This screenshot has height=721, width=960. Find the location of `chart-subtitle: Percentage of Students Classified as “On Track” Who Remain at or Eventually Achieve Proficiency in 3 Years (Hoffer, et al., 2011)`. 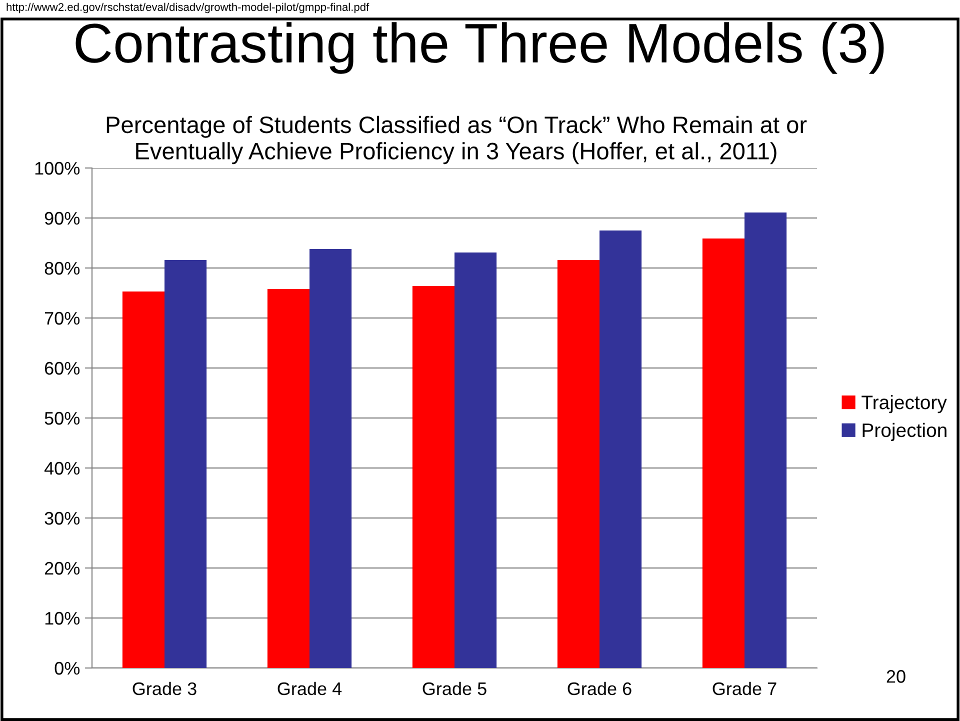

chart-subtitle: Percentage of Students Classified as “On Track” Who Remain at or Eventually Achieve Proficiency in 3 Years (Hoffer, et al., 2011) is located at coordinates (456, 140).